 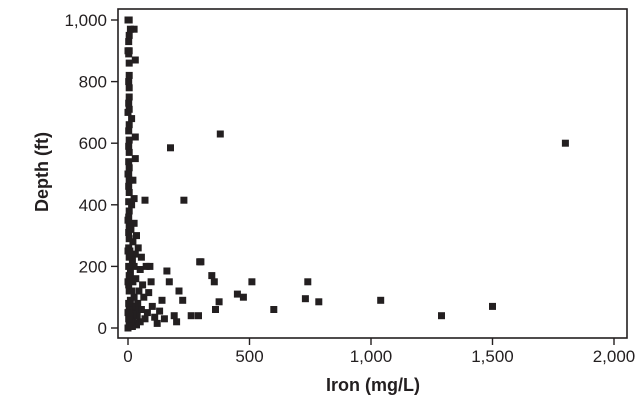 What do you see at coordinates (127, 356) in the screenshot?
I see `x-tick-label: 0` at bounding box center [127, 356].